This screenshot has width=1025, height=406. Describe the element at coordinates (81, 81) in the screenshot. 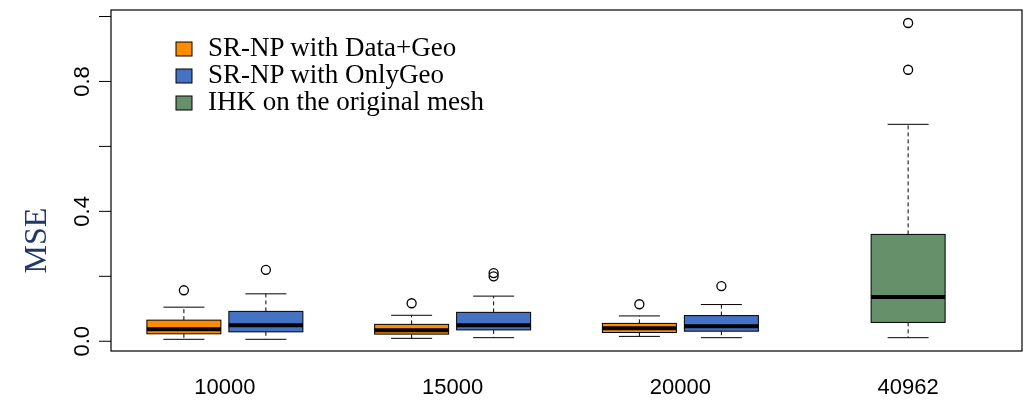

I see `y-tick-label: 0.8` at that location.